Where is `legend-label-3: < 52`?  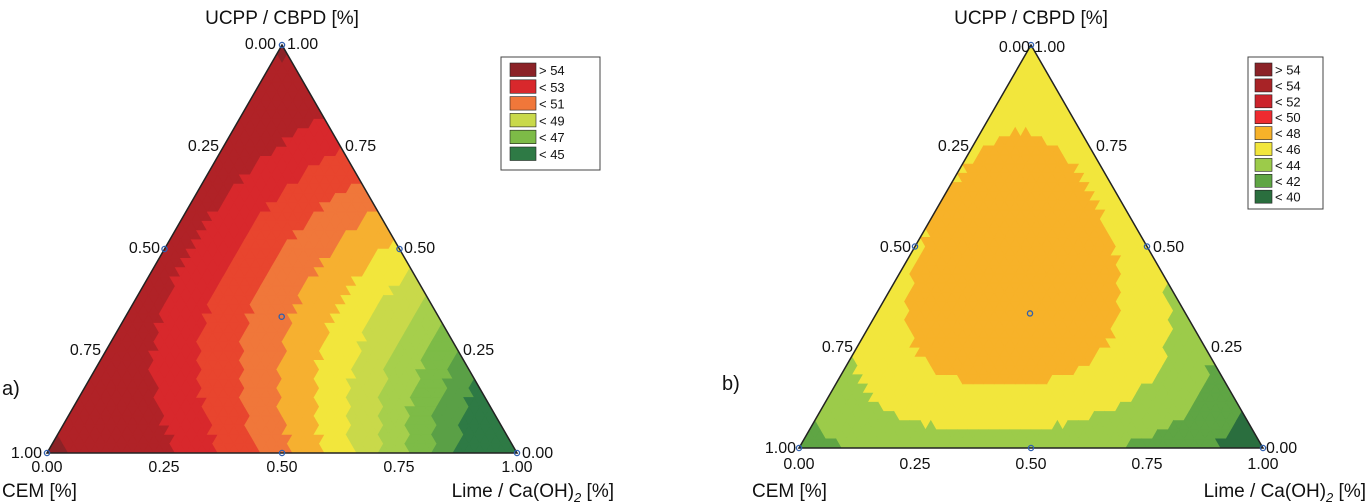
legend-label-3: < 52 is located at coordinates (1288, 101).